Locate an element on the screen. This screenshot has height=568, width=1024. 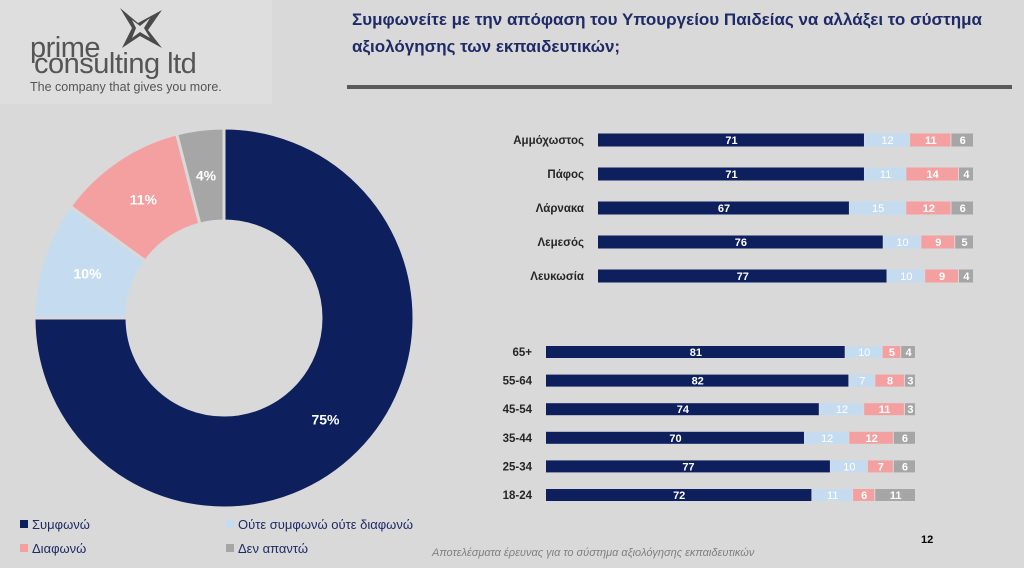
title-divider is located at coordinates (679, 87).